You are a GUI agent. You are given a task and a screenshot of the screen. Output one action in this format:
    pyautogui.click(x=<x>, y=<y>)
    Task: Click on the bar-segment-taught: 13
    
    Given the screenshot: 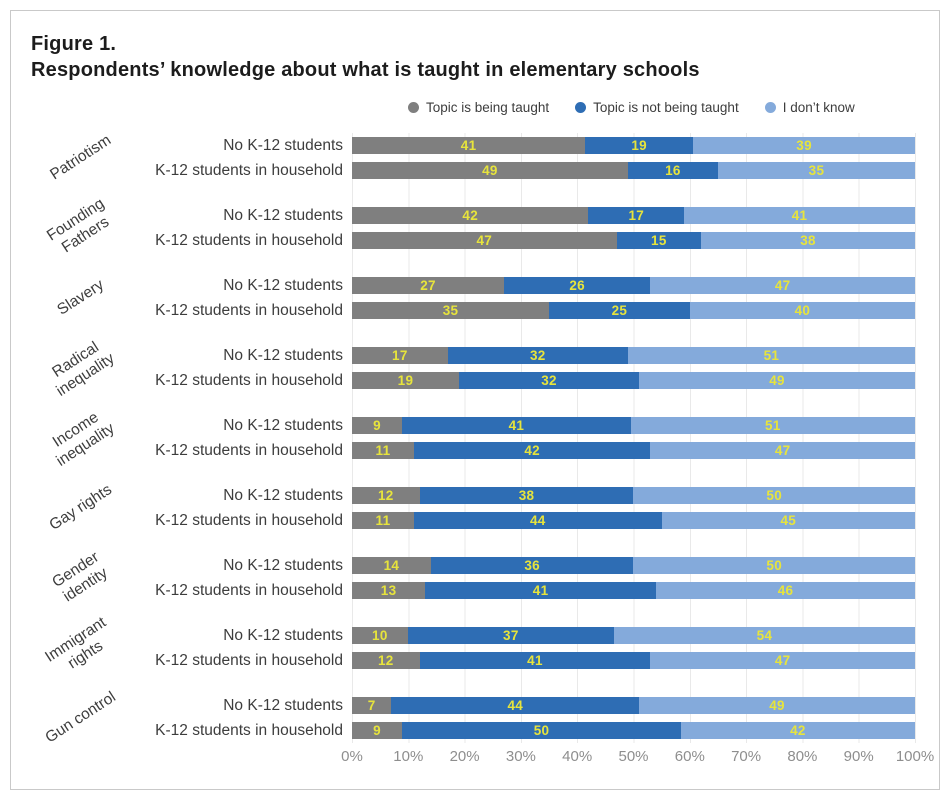 What is the action you would take?
    pyautogui.click(x=389, y=590)
    